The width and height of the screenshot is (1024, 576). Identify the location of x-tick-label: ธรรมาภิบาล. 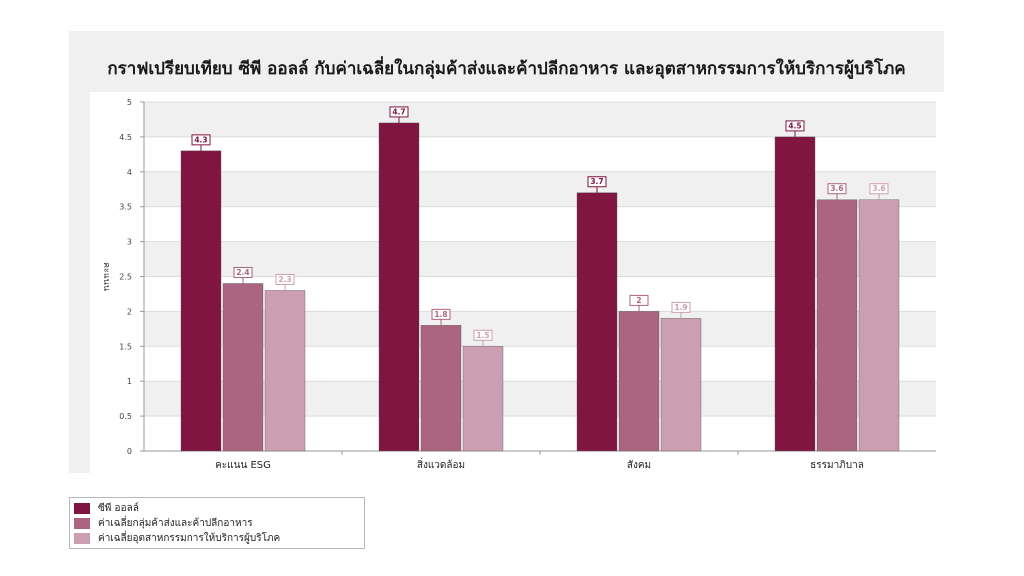
(837, 465).